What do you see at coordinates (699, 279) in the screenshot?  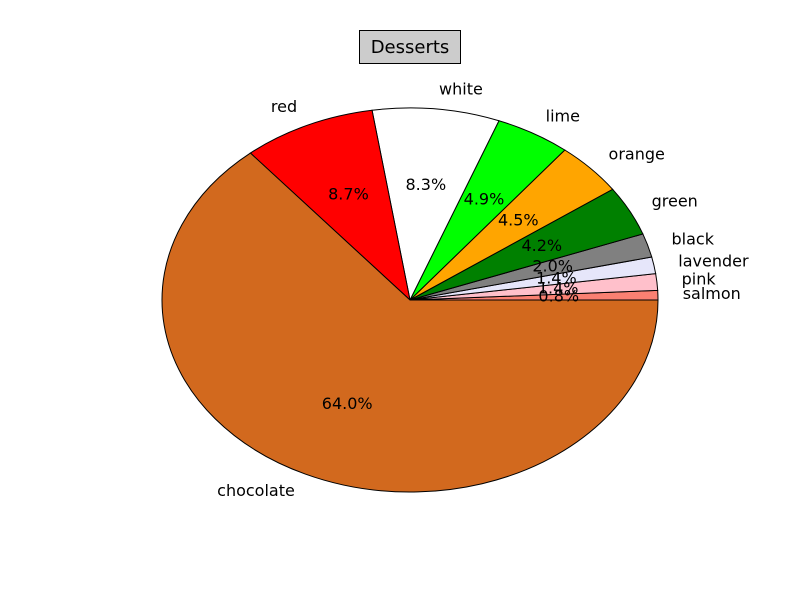 I see `slice-label-pink: pink` at bounding box center [699, 279].